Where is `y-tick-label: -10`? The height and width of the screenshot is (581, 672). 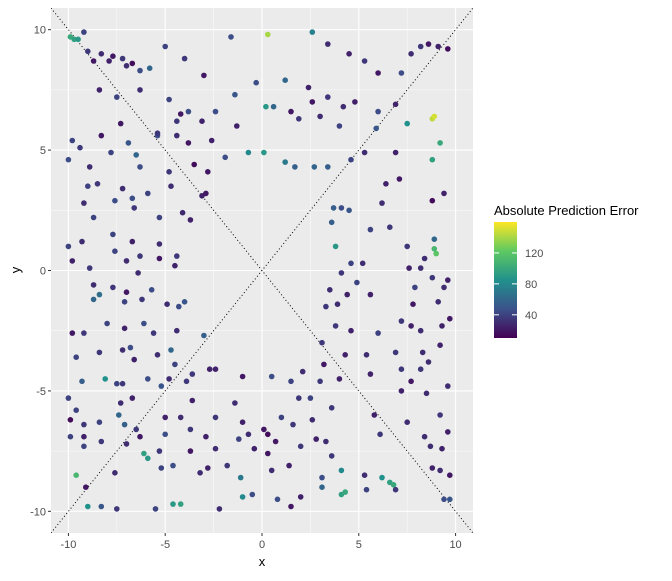 y-tick-label: -10 is located at coordinates (38, 512).